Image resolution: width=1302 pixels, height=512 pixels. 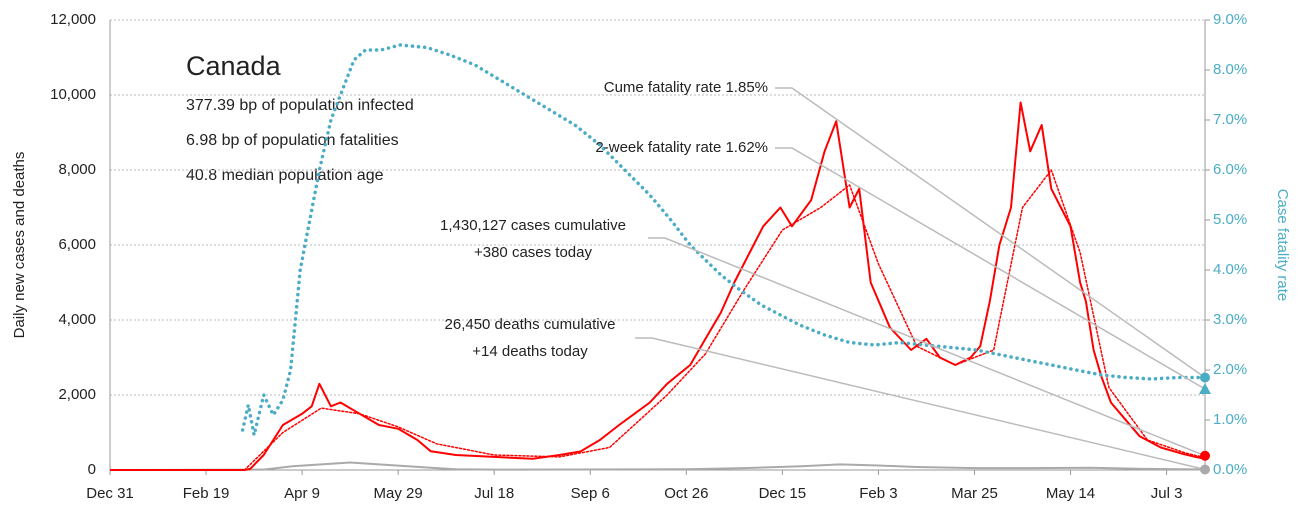 What do you see at coordinates (77, 169) in the screenshot?
I see `y-tick-label: 8,000` at bounding box center [77, 169].